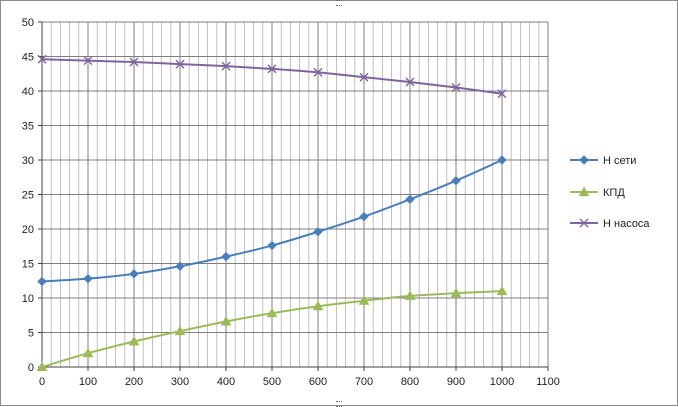  I want to click on y-tick-label: 40, so click(28, 92).